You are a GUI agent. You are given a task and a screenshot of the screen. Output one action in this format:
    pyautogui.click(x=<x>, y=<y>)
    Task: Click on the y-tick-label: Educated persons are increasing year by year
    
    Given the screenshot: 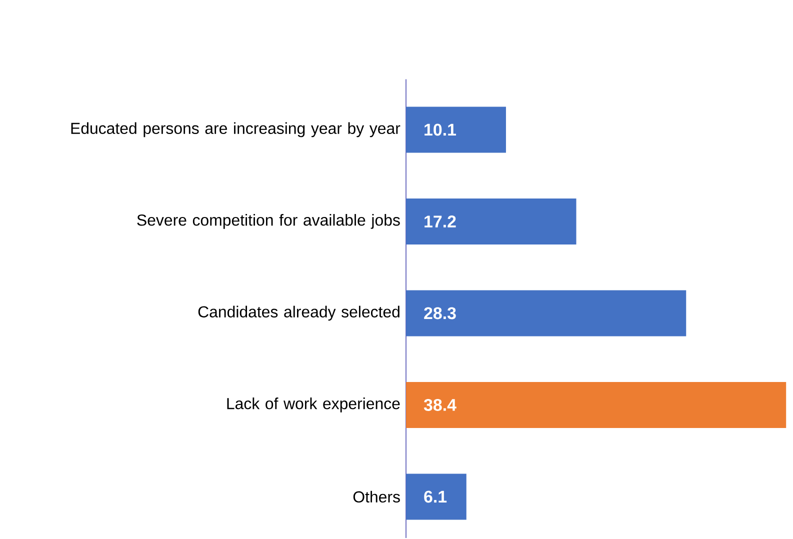 What is the action you would take?
    pyautogui.click(x=235, y=130)
    